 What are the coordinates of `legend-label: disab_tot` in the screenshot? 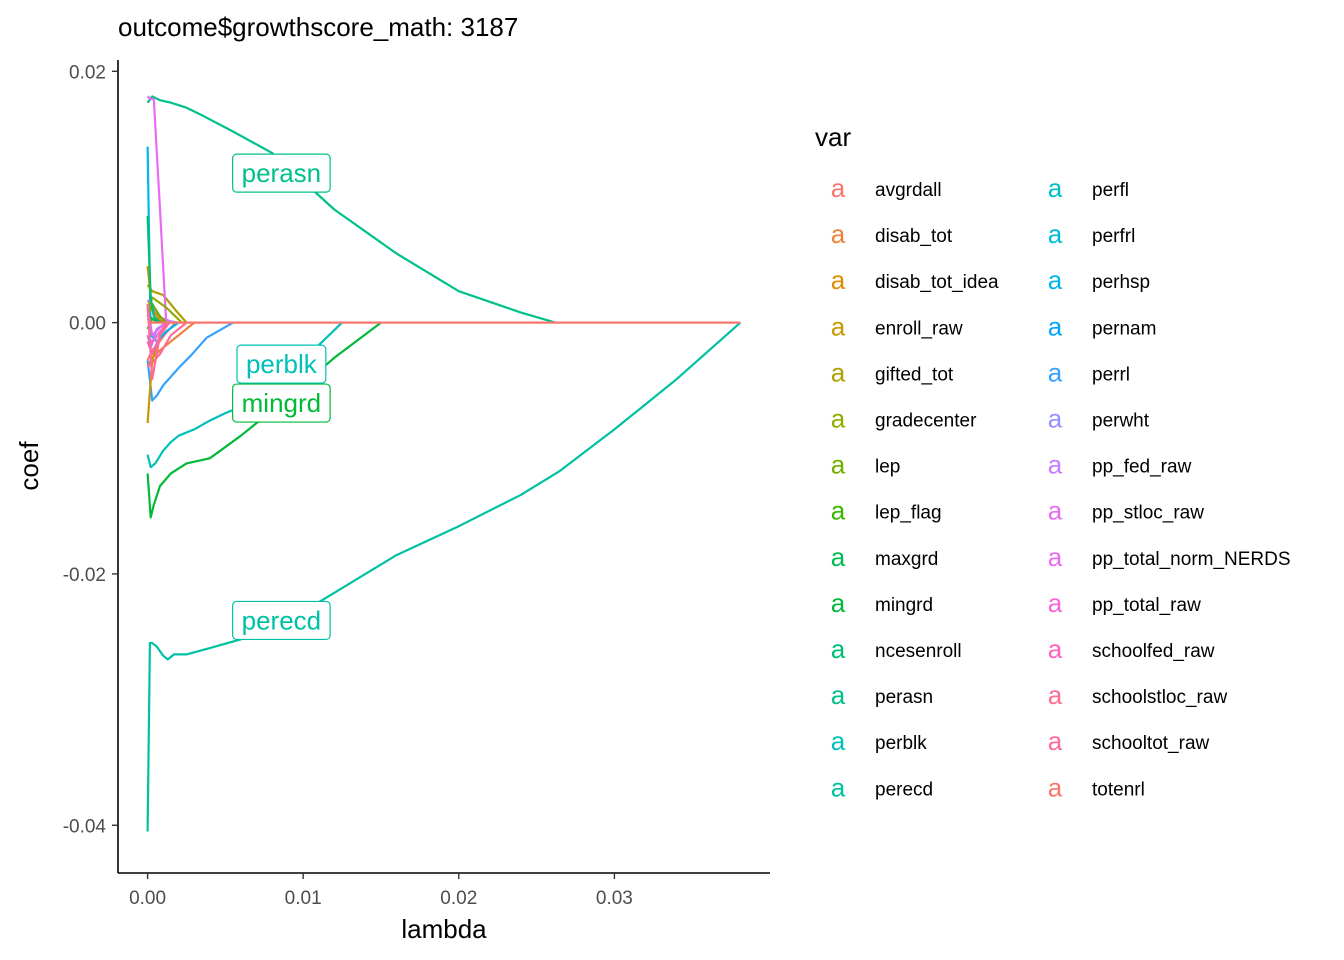 It's located at (914, 236).